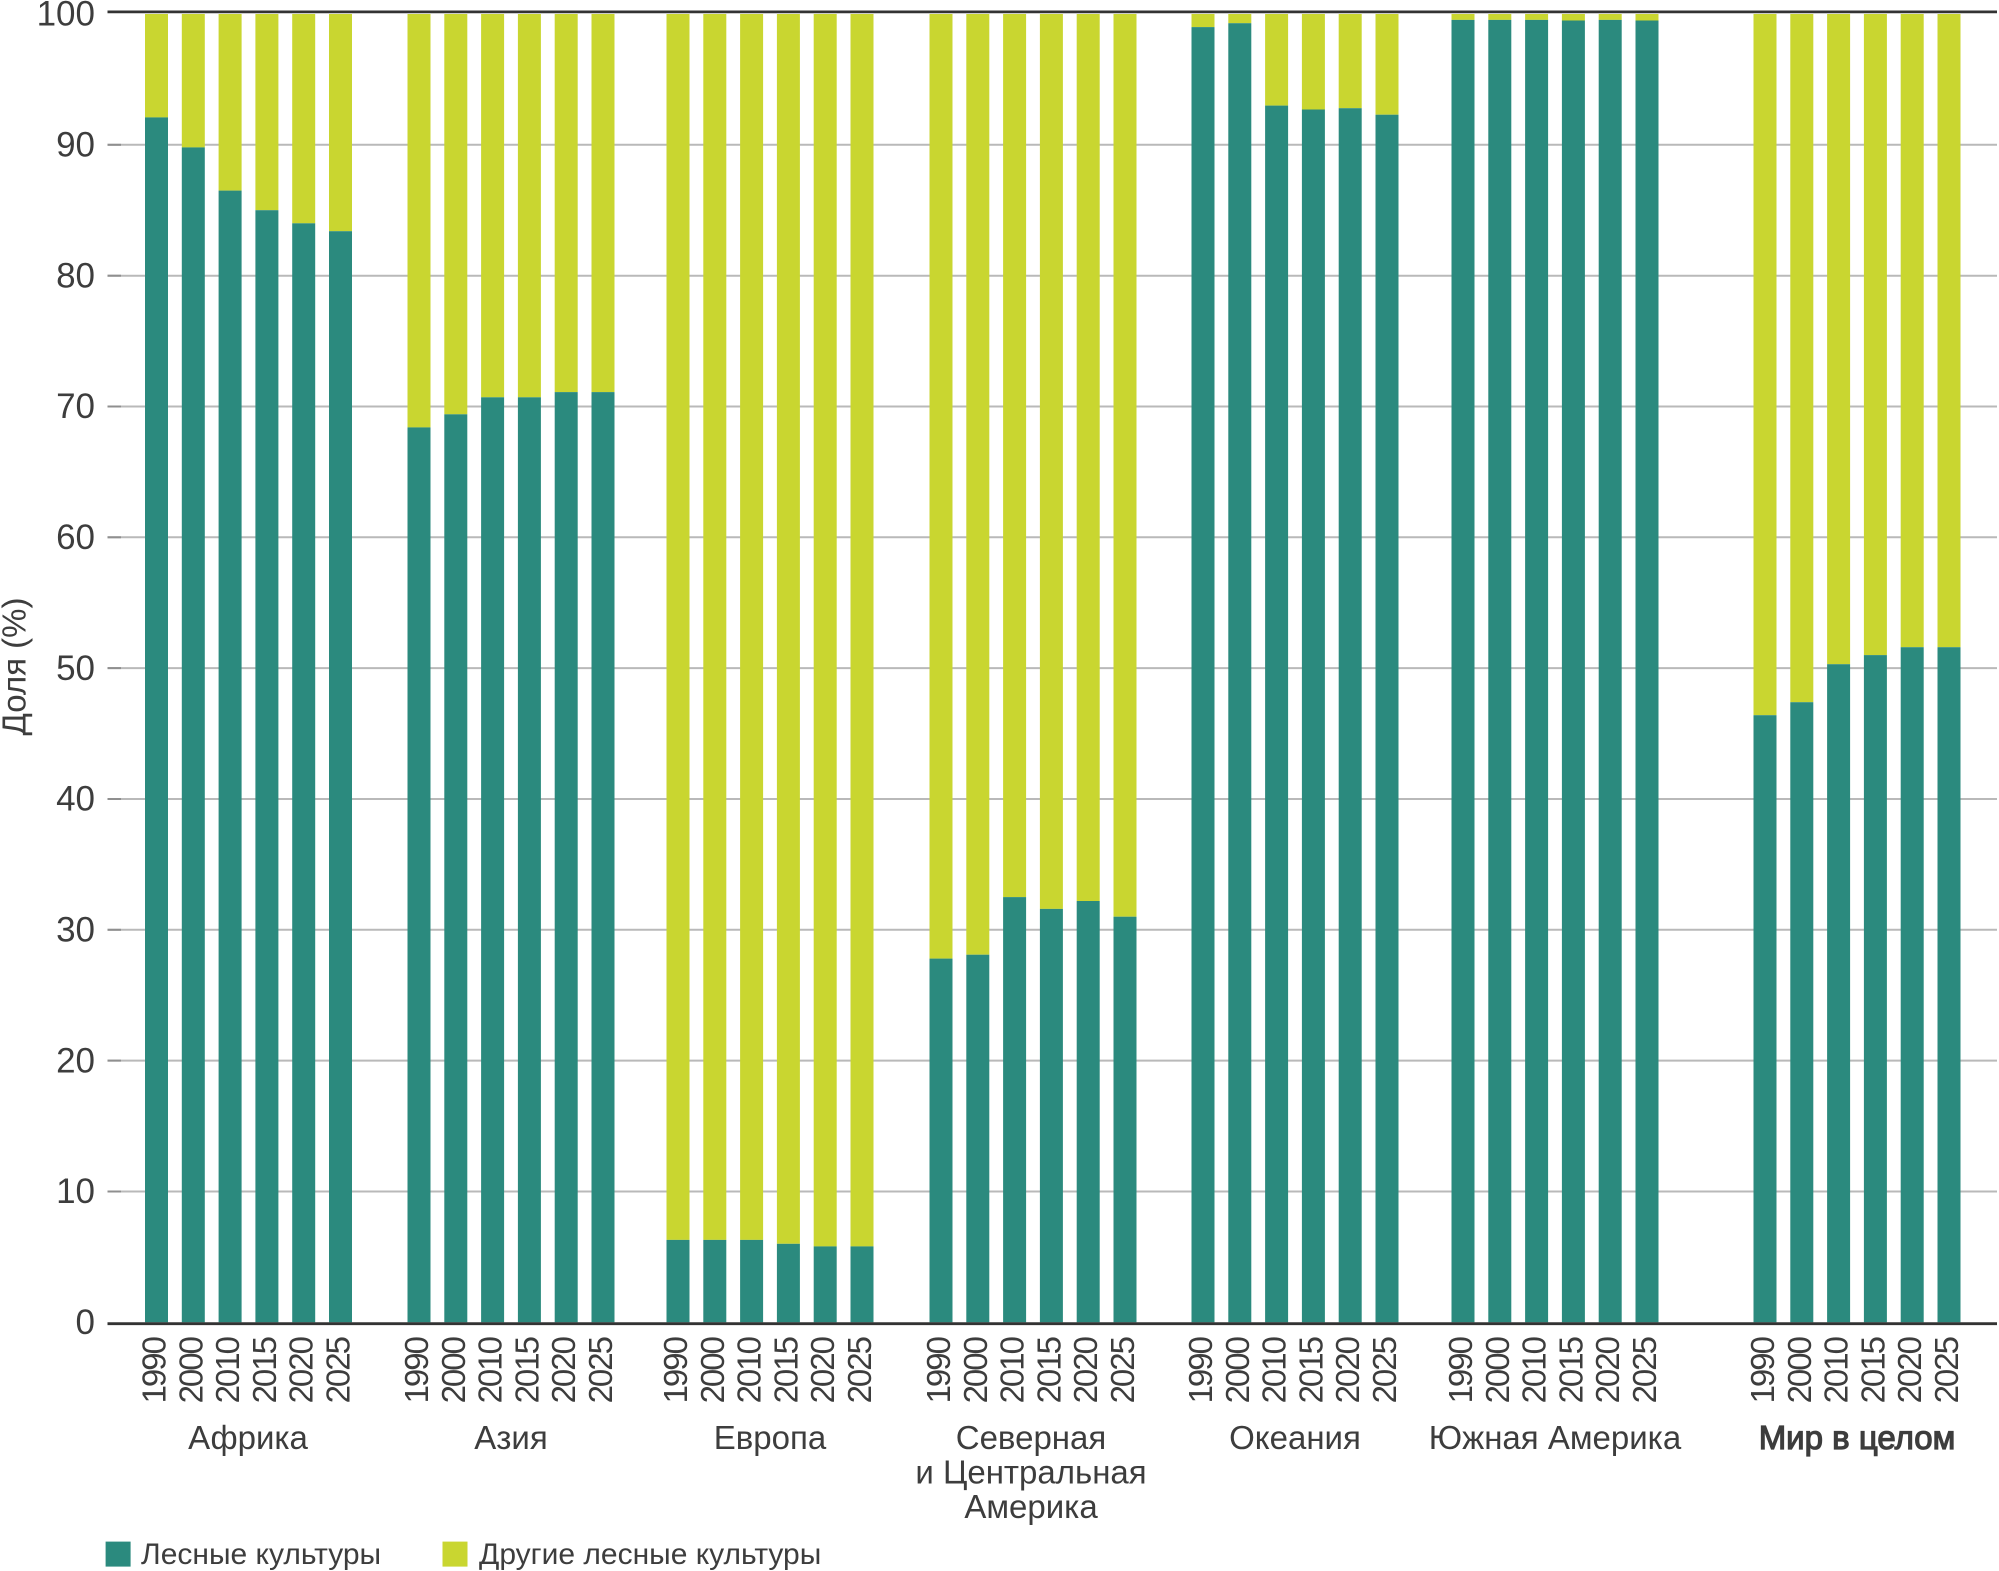 The height and width of the screenshot is (1571, 1999). Describe the element at coordinates (1295, 1437) in the screenshot. I see `svg-text: Океания` at that location.